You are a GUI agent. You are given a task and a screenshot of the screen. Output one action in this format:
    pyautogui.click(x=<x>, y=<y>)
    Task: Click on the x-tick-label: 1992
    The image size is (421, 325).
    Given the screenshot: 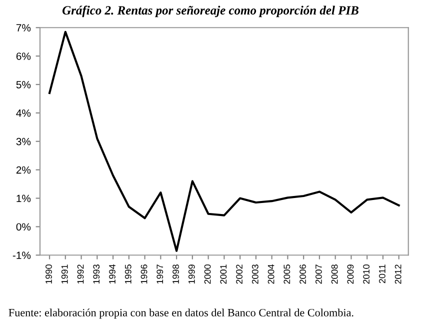 What is the action you would take?
    pyautogui.click(x=80, y=274)
    